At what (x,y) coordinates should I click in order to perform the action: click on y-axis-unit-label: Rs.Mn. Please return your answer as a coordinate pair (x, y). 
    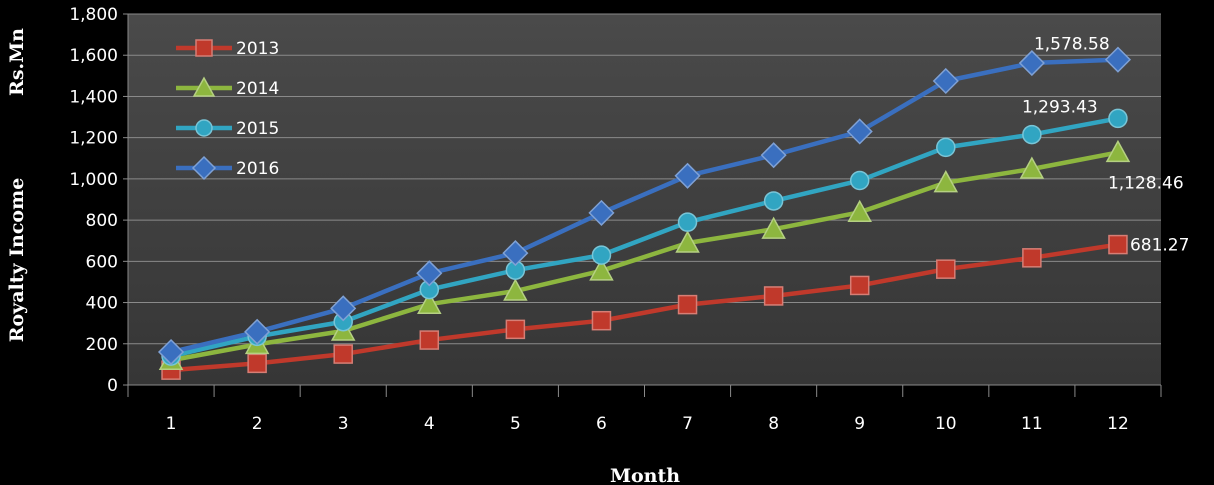
    Looking at the image, I should click on (17, 62).